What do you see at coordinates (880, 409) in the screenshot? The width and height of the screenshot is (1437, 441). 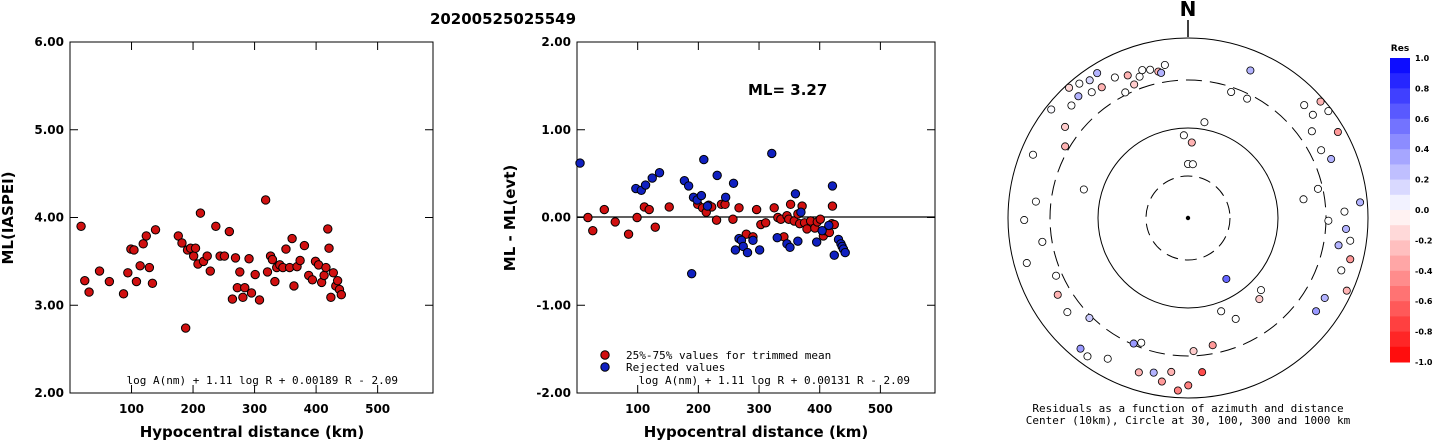 I see `x-tick-label: 500` at bounding box center [880, 409].